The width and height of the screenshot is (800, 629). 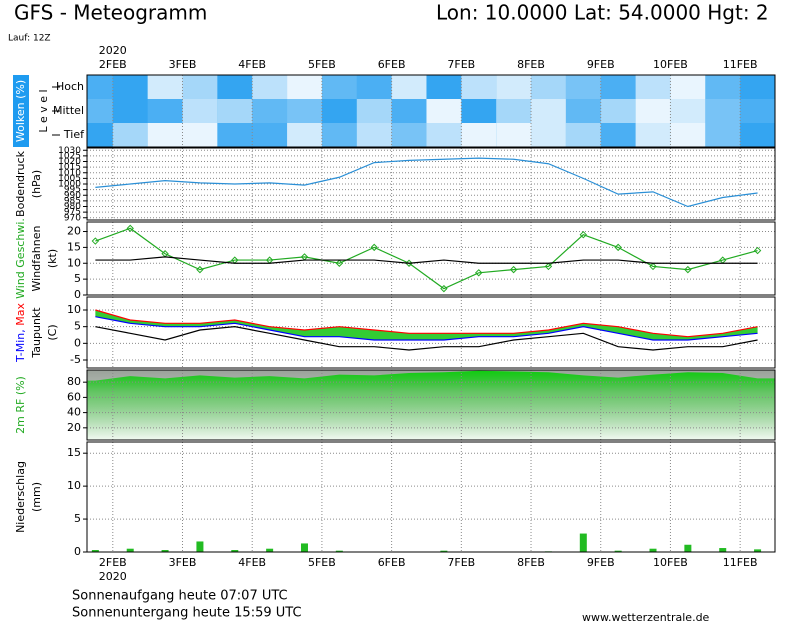 I want to click on date-label-bottom: 4FEB, so click(x=252, y=562).